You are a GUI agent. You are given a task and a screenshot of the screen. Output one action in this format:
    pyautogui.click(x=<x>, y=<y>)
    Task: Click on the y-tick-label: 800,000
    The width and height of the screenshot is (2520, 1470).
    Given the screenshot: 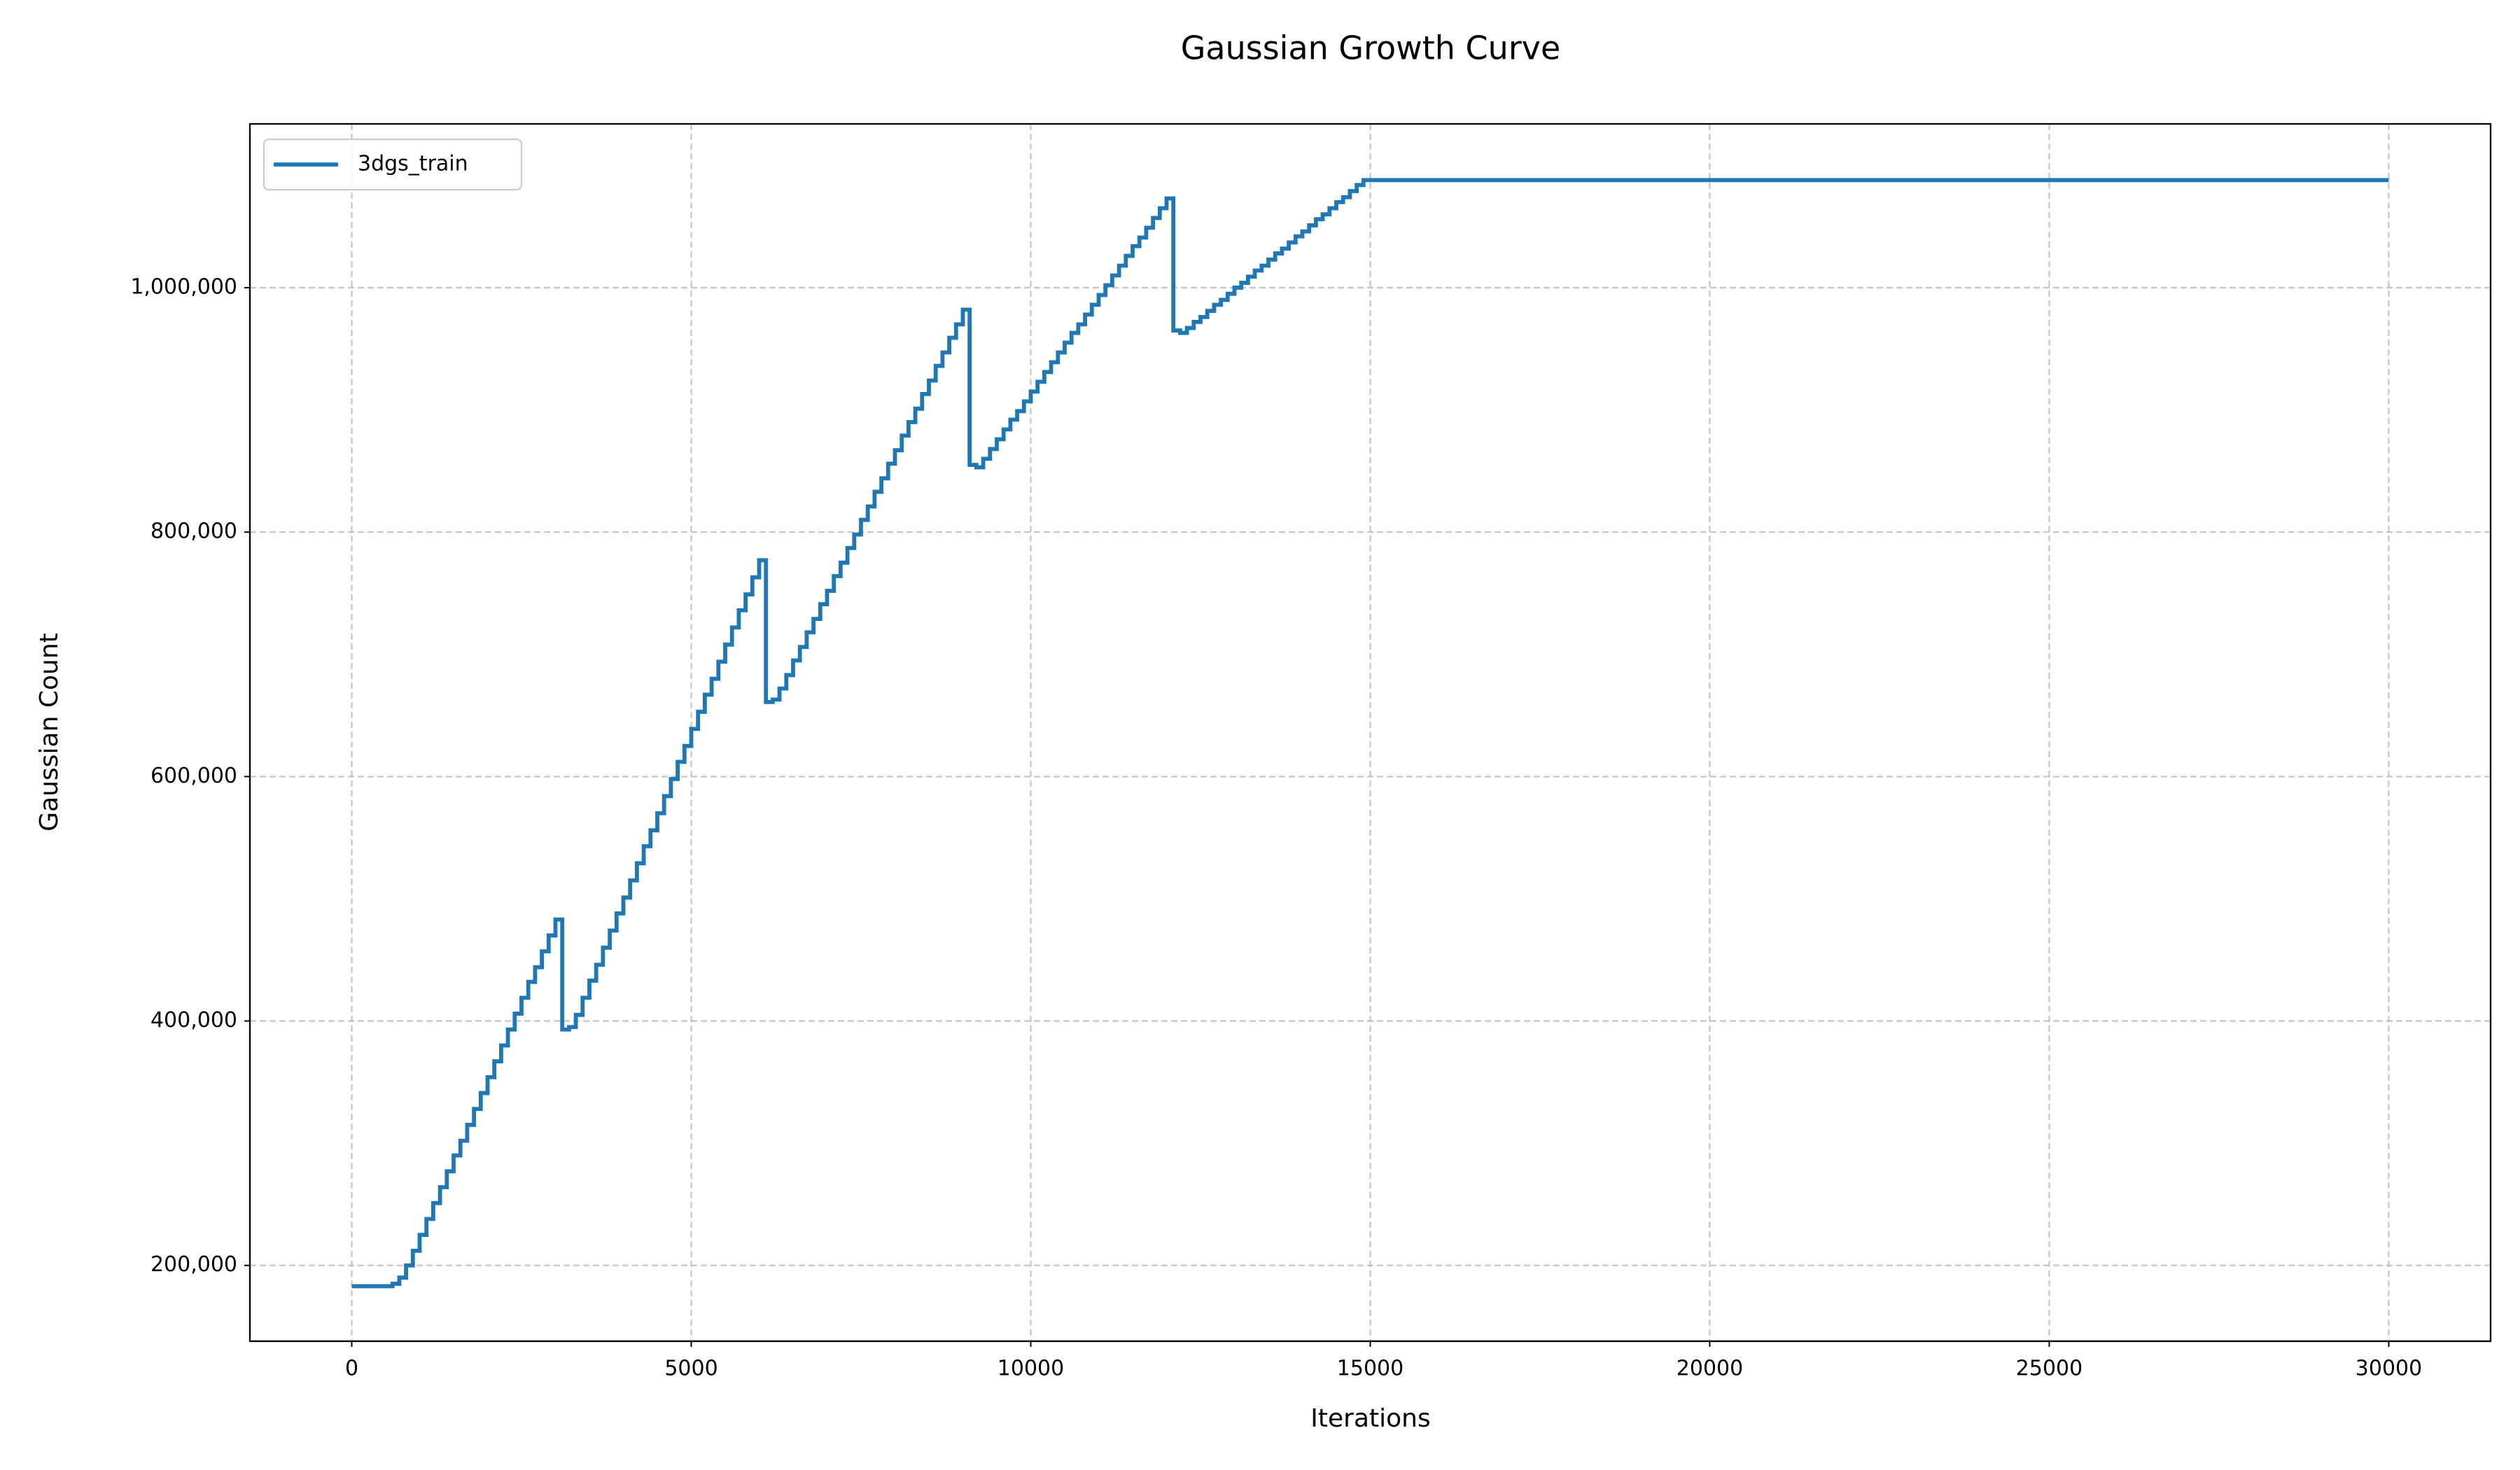 What is the action you would take?
    pyautogui.click(x=193, y=531)
    